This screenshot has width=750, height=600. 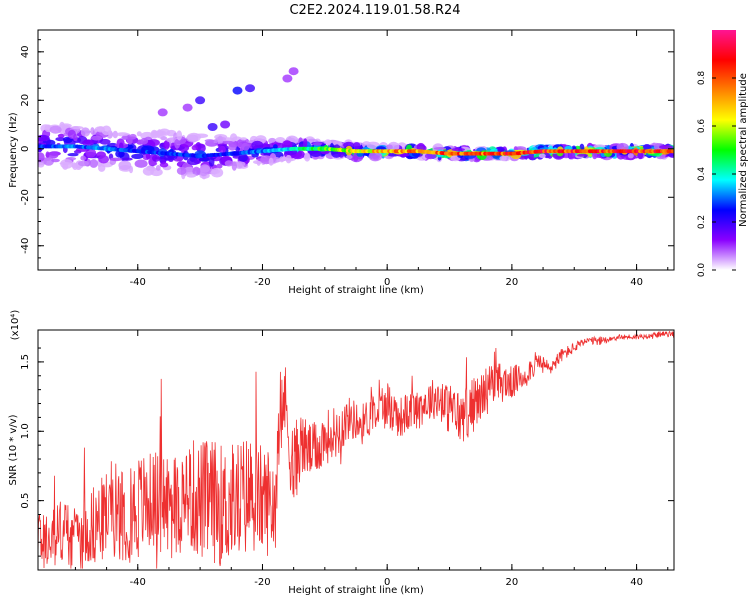 I want to click on colorbar-ticks: 0.0 0.2 0.4 0.6 0.8, so click(x=716, y=174).